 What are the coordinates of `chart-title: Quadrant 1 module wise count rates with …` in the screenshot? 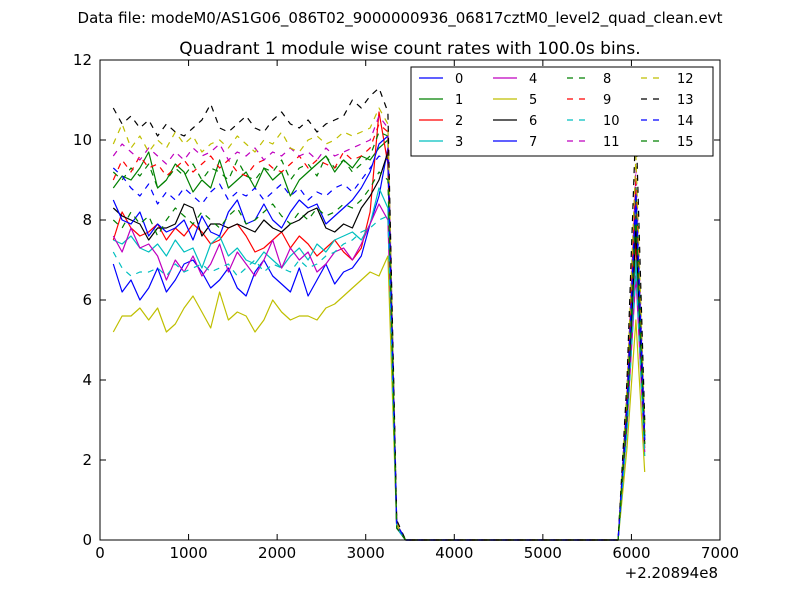 It's located at (409, 49).